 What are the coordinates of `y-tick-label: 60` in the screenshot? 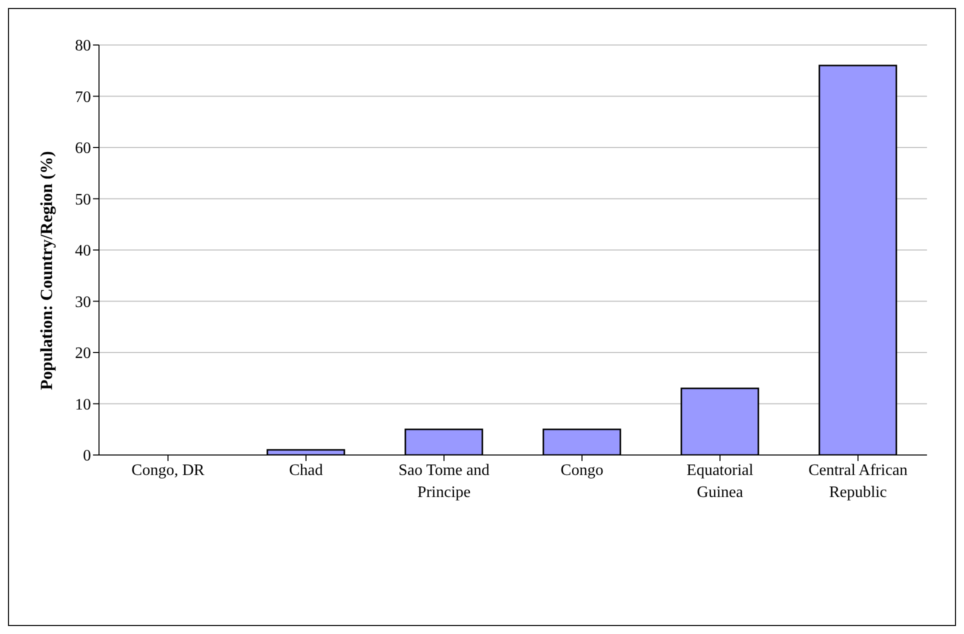 It's located at (83, 149).